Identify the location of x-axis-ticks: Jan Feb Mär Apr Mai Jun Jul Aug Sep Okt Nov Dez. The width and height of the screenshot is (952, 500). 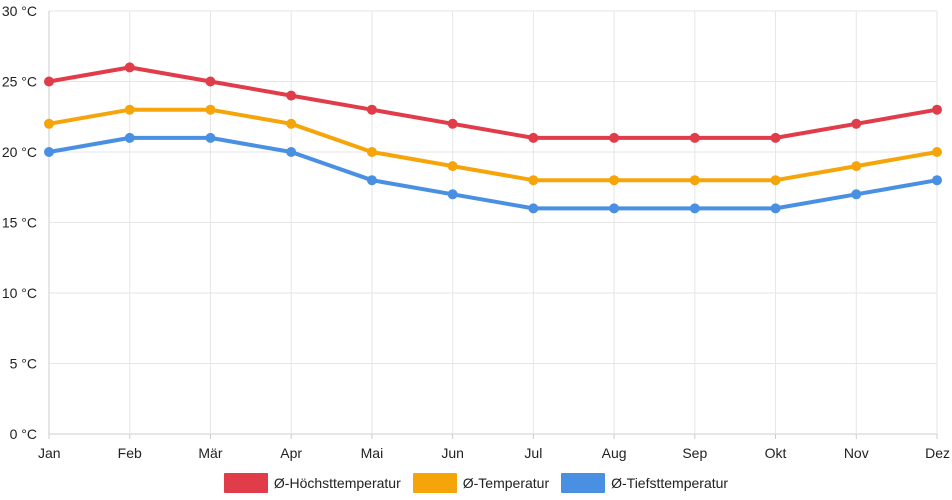
(494, 453).